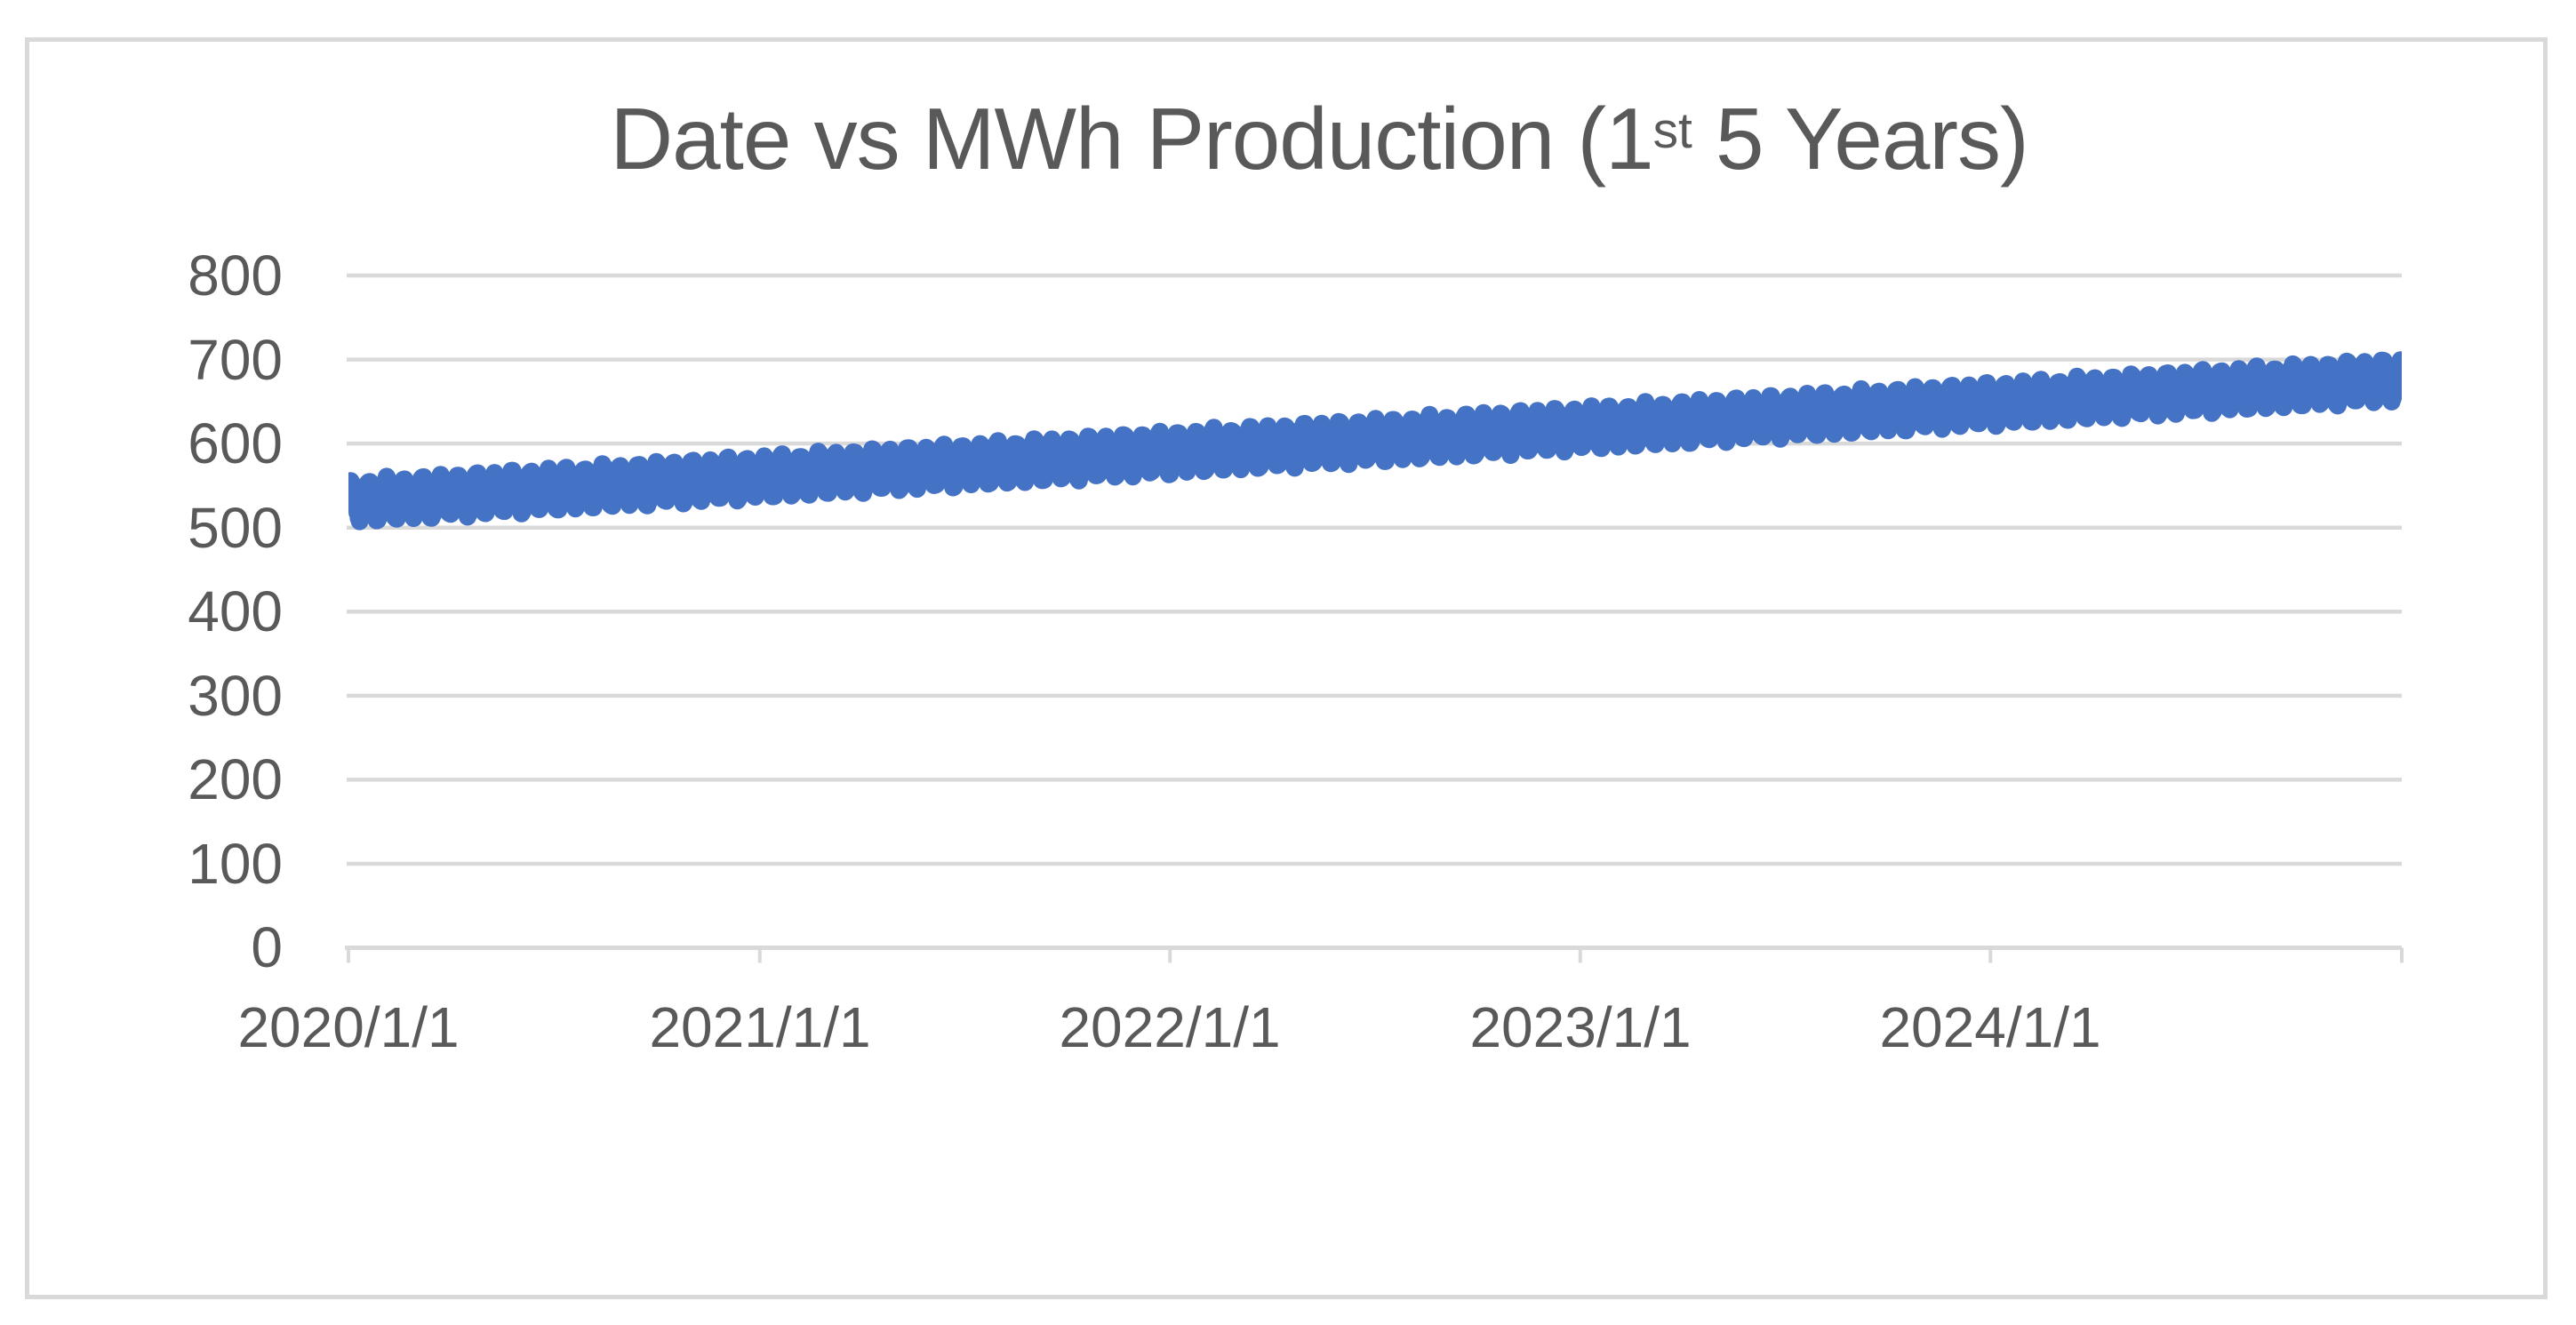  I want to click on y-axis-label-300: 300, so click(235, 696).